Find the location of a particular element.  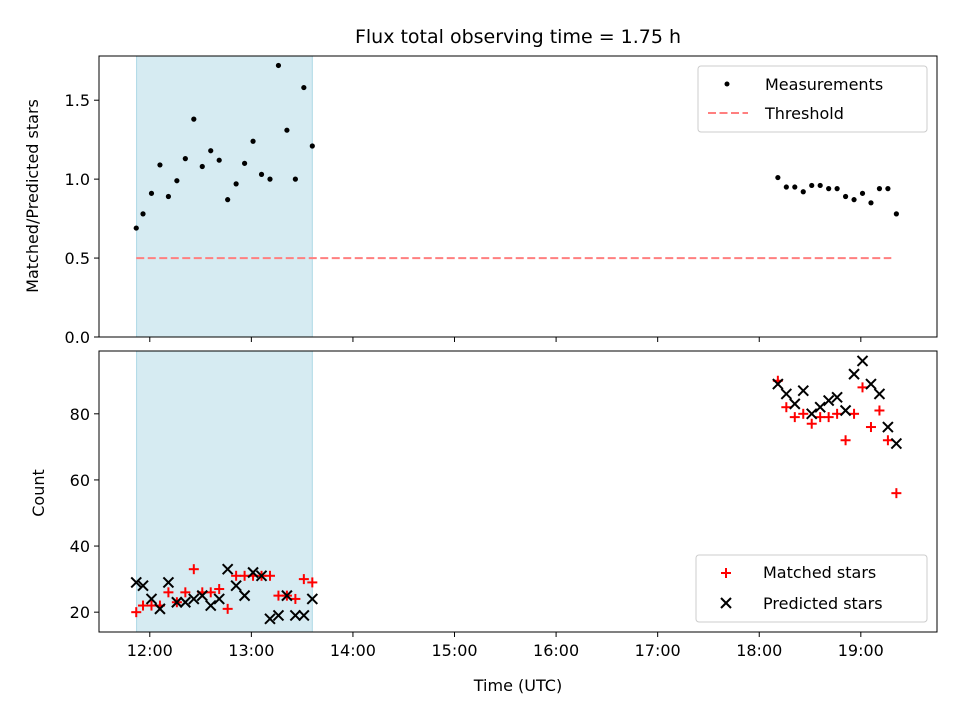

top-legend: Measurements Threshold is located at coordinates (812, 99).